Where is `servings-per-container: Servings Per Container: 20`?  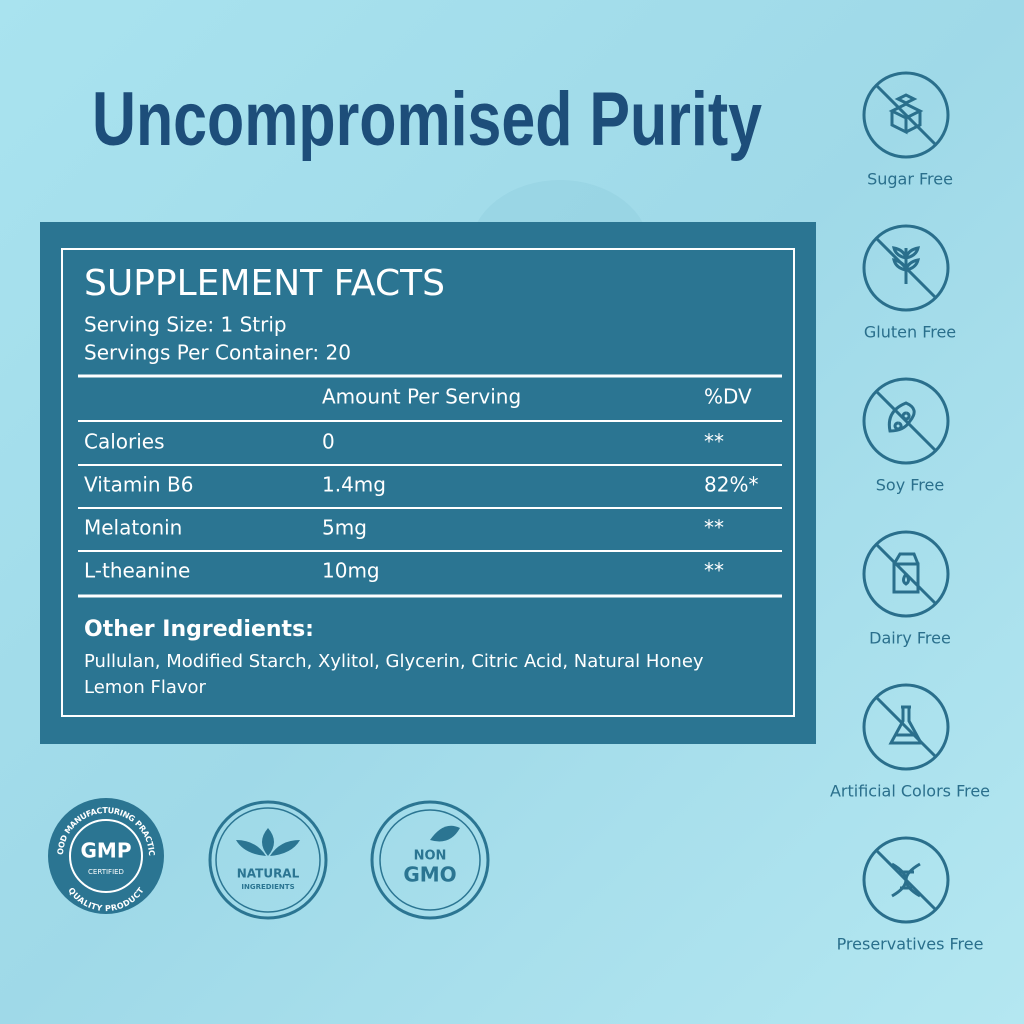
servings-per-container: Servings Per Container: 20 is located at coordinates (217, 353).